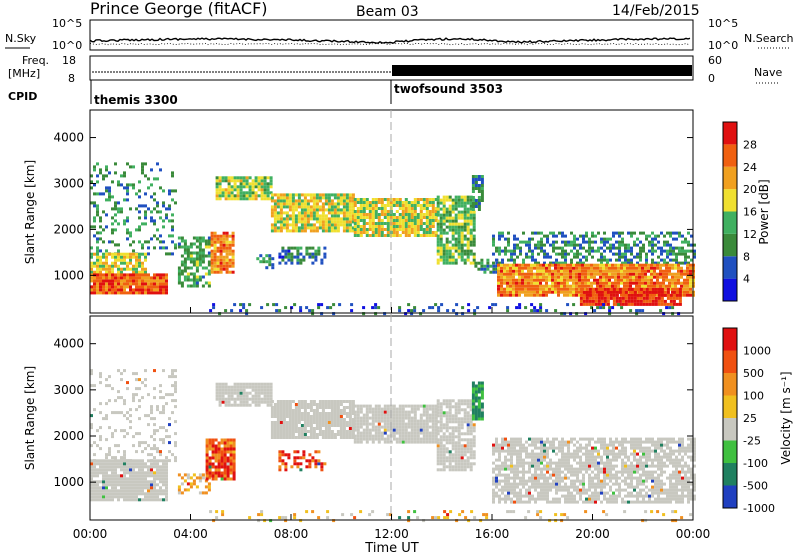 Image resolution: width=800 pixels, height=554 pixels. What do you see at coordinates (68, 229) in the screenshot?
I see `y-tick-label: 2000` at bounding box center [68, 229].